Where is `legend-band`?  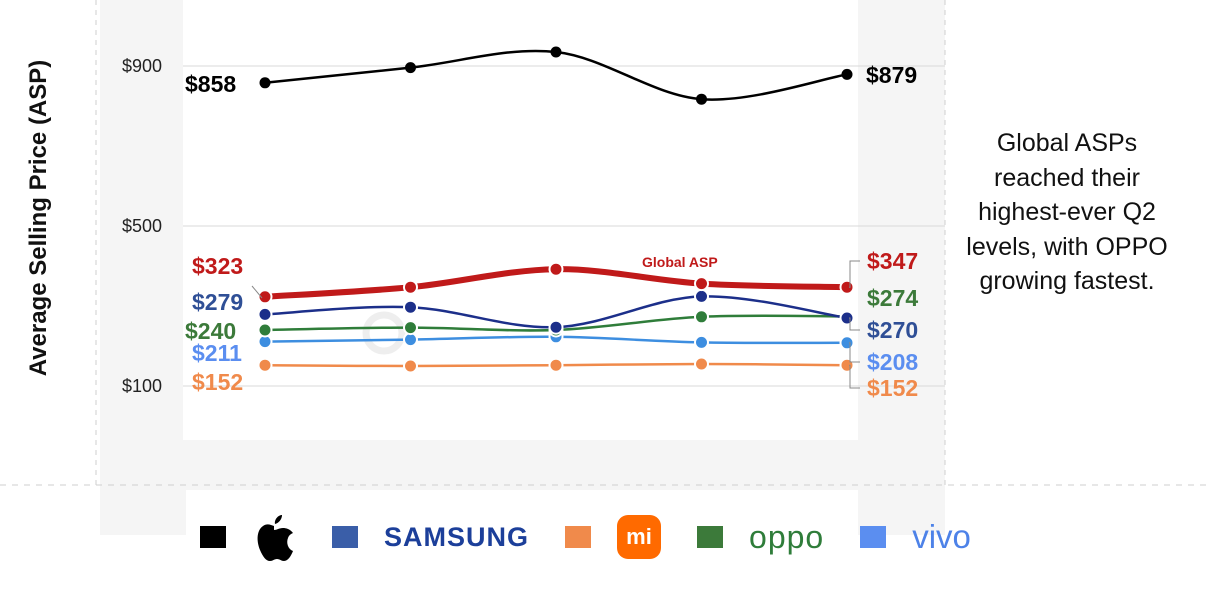
legend-band is located at coordinates (522, 541).